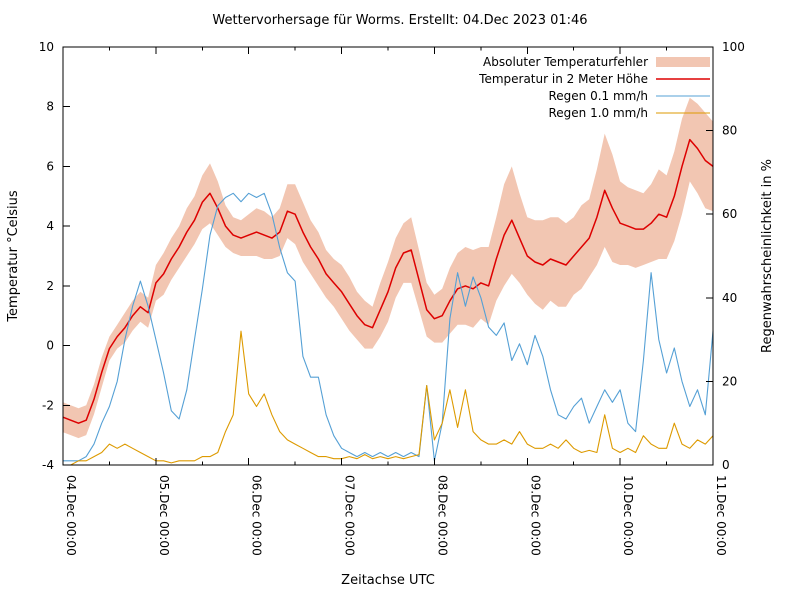  I want to click on x-tick-label: 05.Dec 00:00, so click(164, 515).